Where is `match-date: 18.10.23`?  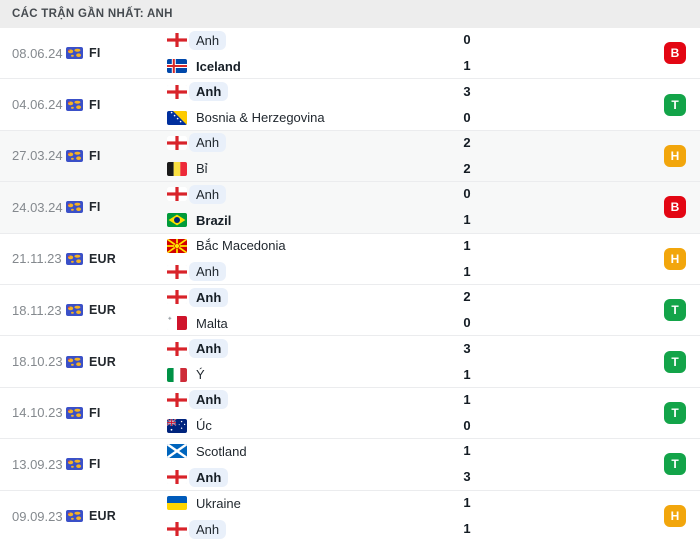 match-date: 18.10.23 is located at coordinates (37, 362).